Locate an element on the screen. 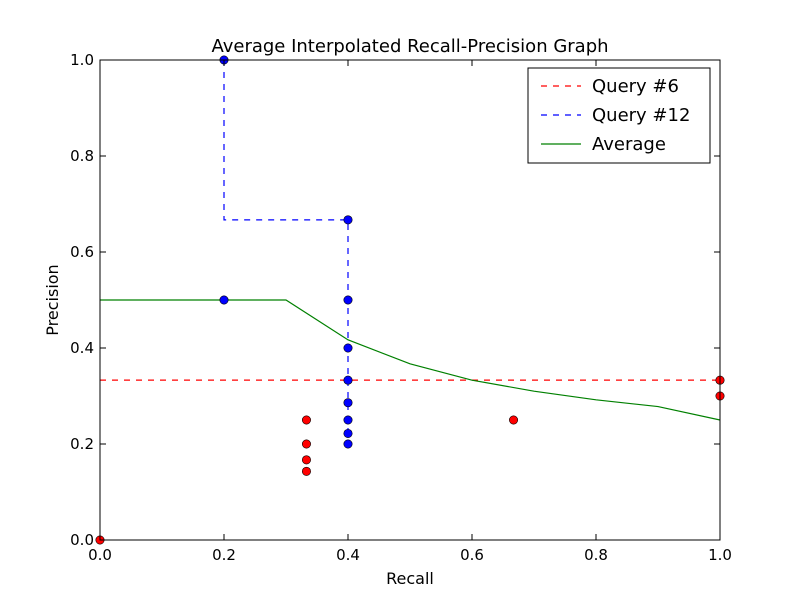  x-tick-label: 0.0 is located at coordinates (100, 555).